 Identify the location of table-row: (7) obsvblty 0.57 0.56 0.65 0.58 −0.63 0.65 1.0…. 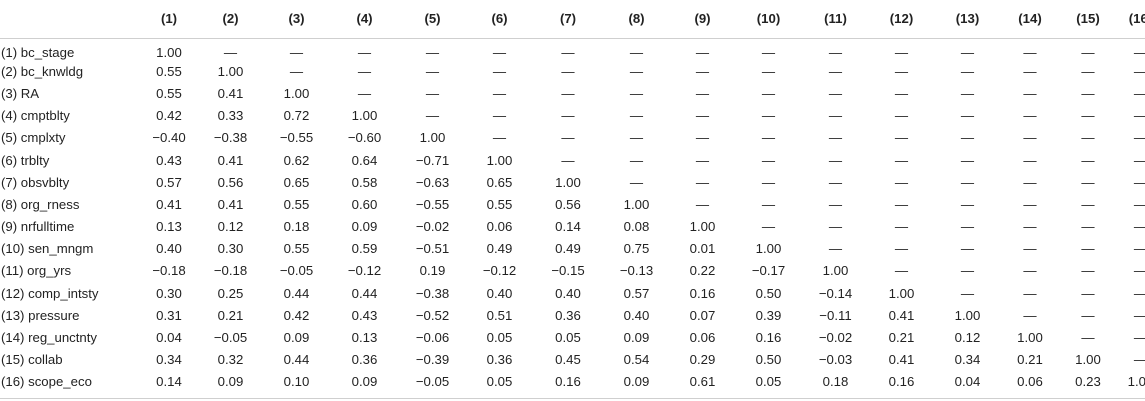
(572, 182).